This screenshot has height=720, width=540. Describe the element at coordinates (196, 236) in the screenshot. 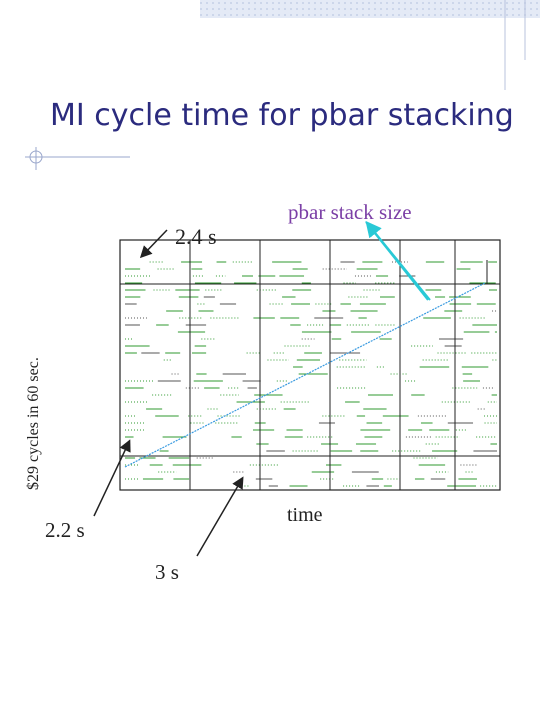

I see `annotation: 2.4 s` at that location.